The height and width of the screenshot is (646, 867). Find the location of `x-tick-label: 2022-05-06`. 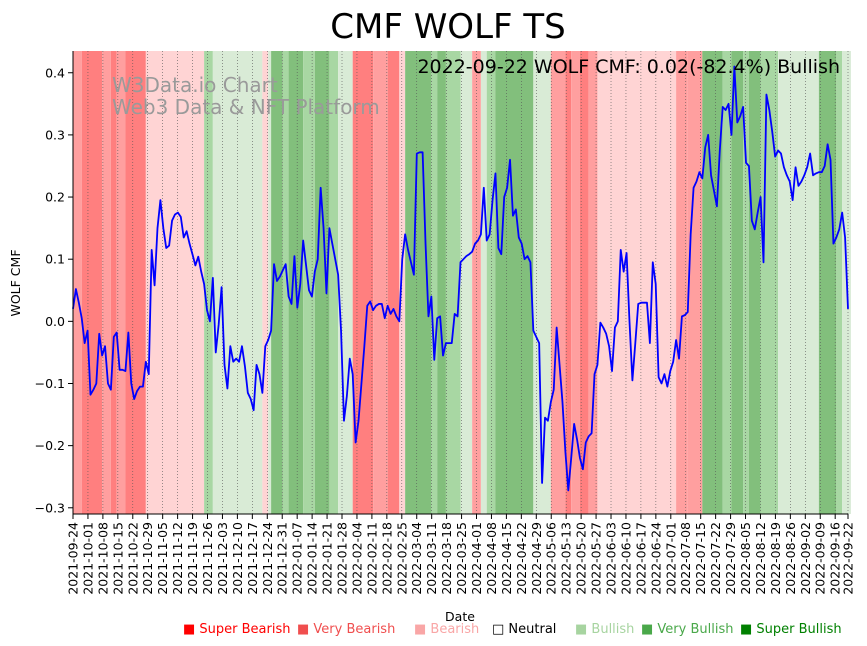

x-tick-label: 2022-05-06 is located at coordinates (551, 558).